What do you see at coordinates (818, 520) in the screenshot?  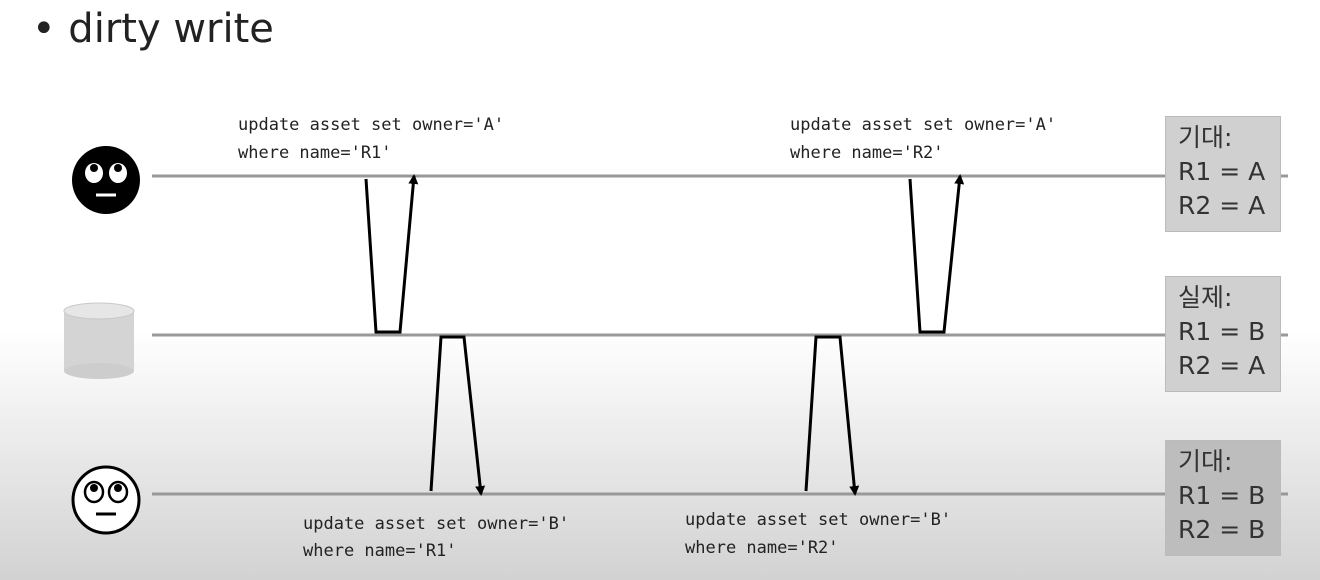 I see `query-b-r2-line1: update asset set owner='B'` at bounding box center [818, 520].